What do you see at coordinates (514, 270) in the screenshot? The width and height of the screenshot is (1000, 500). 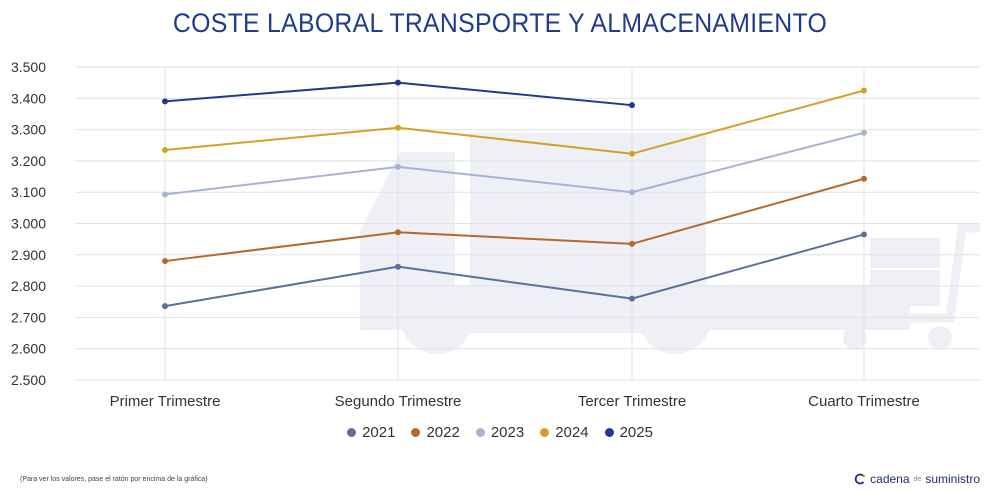 I see `series-line-2021` at bounding box center [514, 270].